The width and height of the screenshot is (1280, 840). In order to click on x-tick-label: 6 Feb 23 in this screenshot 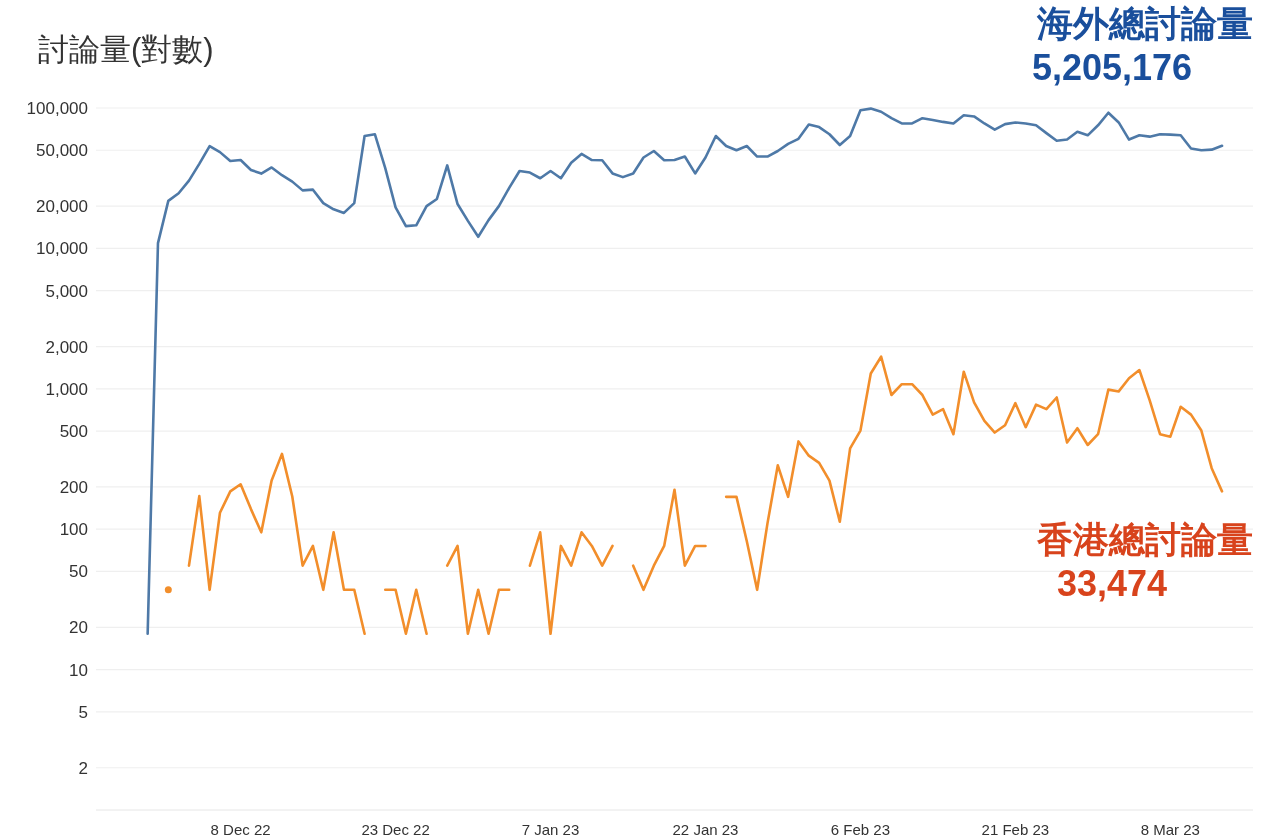, I will do `click(860, 829)`.